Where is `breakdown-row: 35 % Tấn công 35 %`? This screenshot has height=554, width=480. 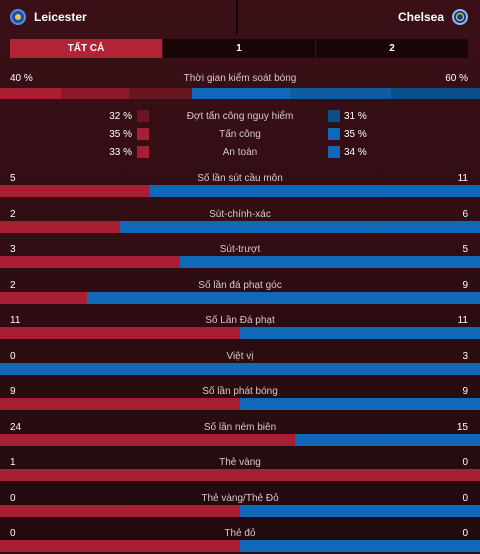
breakdown-row: 35 % Tấn công 35 % is located at coordinates (240, 135).